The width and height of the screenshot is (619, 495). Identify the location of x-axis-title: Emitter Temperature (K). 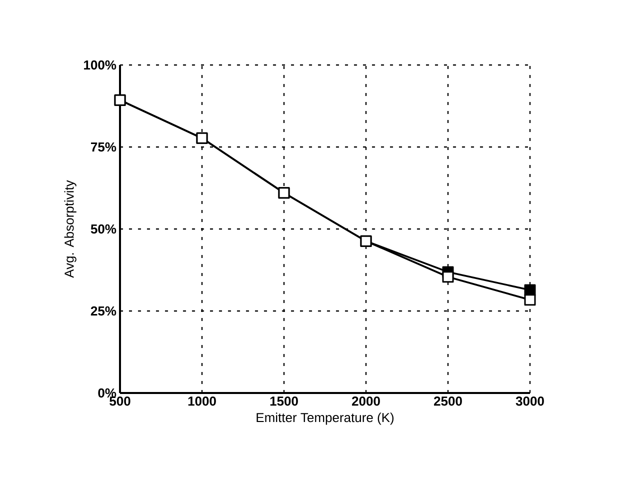
(325, 418).